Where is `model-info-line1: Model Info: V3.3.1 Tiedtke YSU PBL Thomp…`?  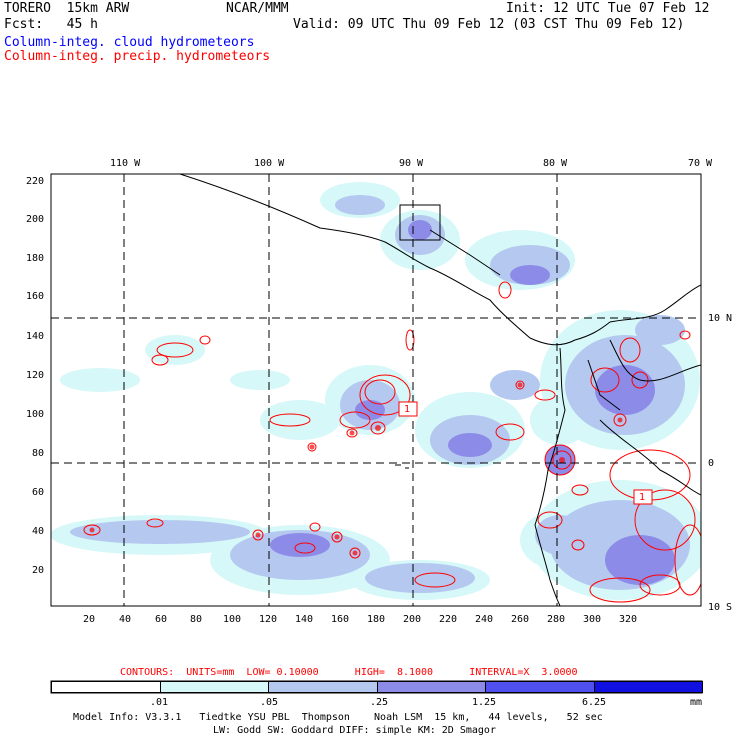 model-info-line1: Model Info: V3.3.1 Tiedtke YSU PBL Thomp… is located at coordinates (338, 717).